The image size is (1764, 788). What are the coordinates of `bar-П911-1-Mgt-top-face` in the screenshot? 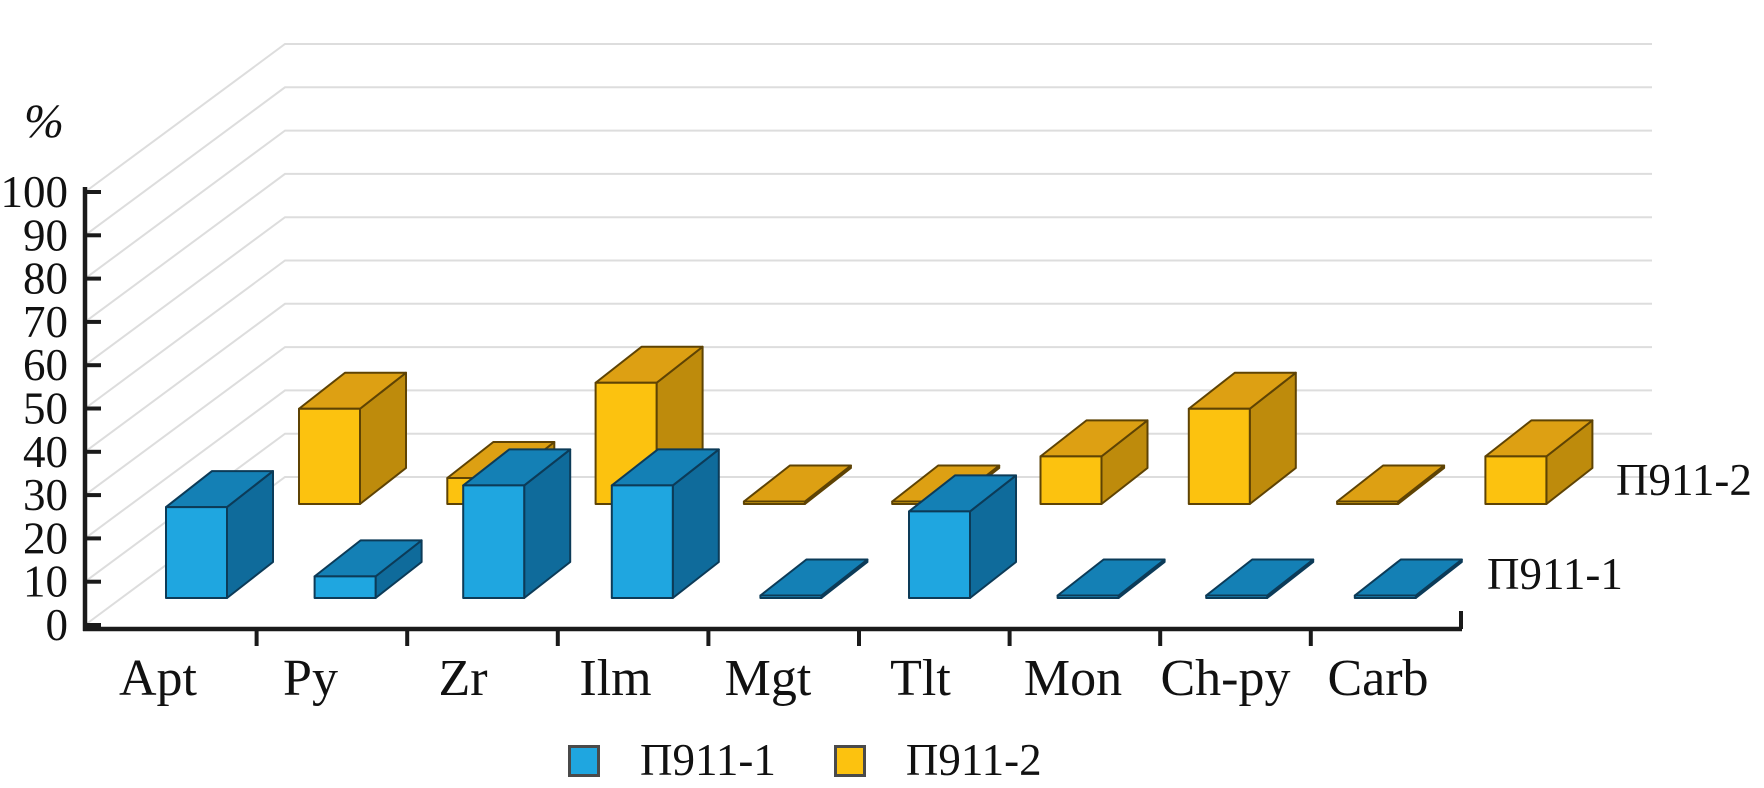 It's located at (814, 577).